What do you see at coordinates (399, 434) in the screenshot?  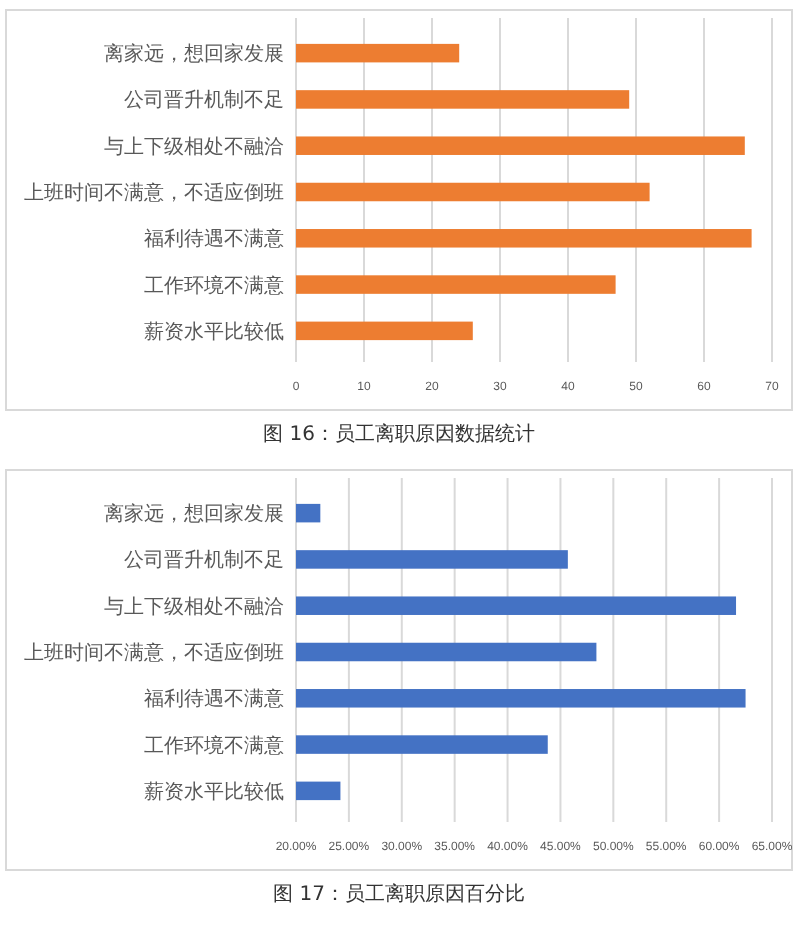 I see `text: 图 16：员工离职原因数据统计` at bounding box center [399, 434].